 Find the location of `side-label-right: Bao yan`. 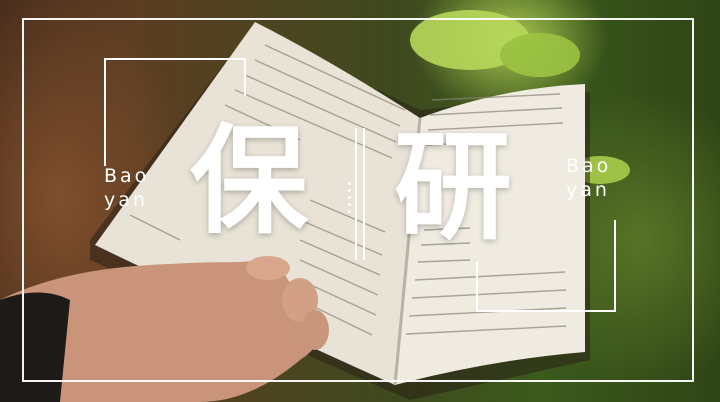

side-label-right: Bao yan is located at coordinates (588, 178).